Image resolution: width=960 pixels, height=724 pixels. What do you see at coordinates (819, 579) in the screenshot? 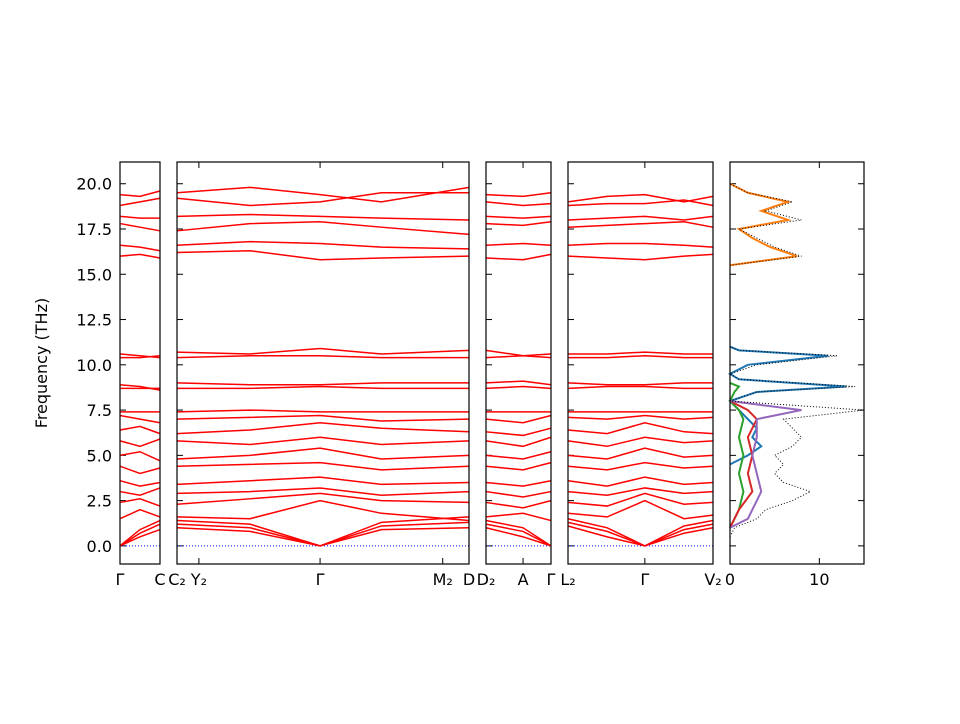
I see `x-tick-label: 10` at bounding box center [819, 579].